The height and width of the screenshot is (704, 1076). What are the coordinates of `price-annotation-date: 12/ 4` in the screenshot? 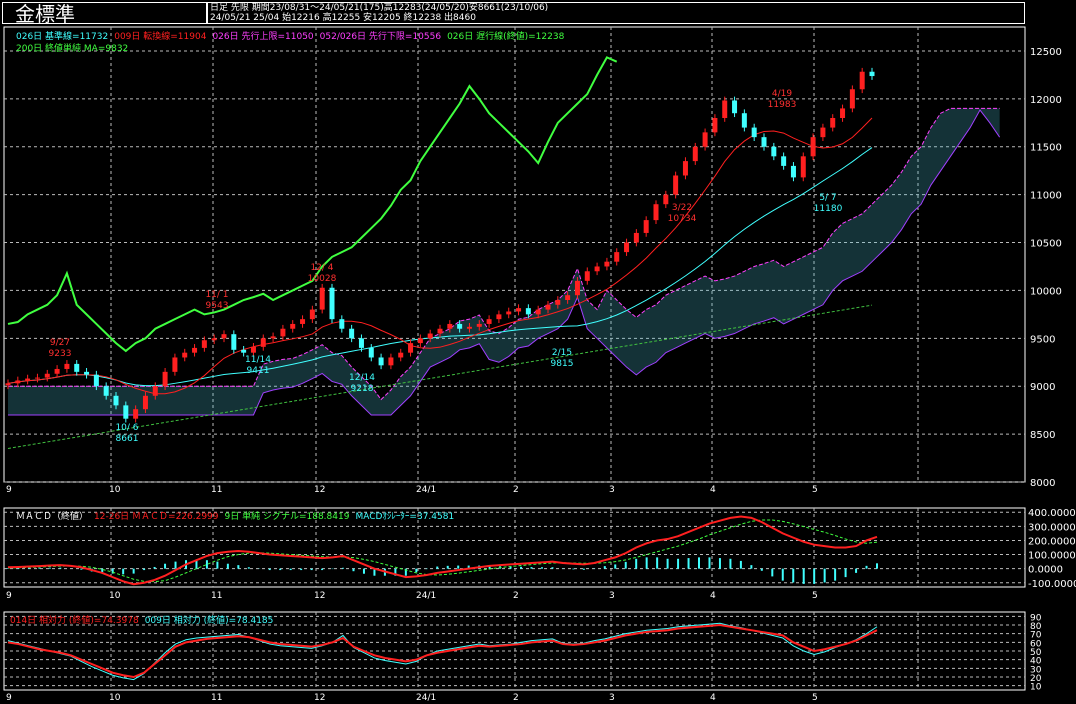 It's located at (321, 268).